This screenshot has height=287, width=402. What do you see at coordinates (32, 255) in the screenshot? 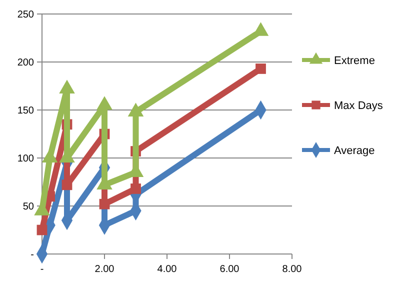
I see `y-tick-label: -` at bounding box center [32, 255].